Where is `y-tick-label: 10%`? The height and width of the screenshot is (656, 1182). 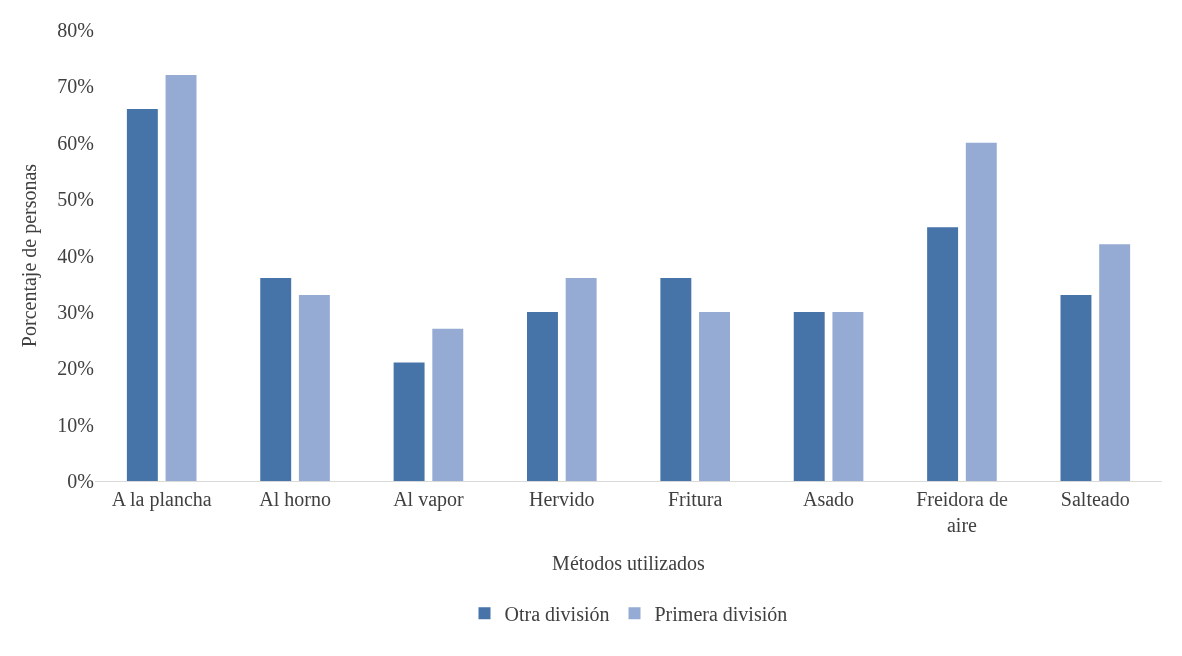
y-tick-label: 10% is located at coordinates (75, 424).